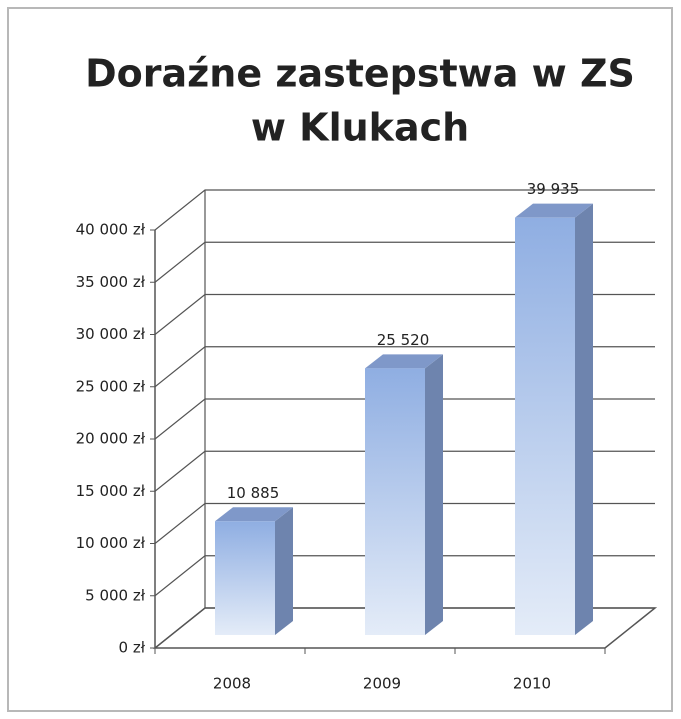  What do you see at coordinates (115, 595) in the screenshot?
I see `y-tick-label: 5 000 zł` at bounding box center [115, 595].